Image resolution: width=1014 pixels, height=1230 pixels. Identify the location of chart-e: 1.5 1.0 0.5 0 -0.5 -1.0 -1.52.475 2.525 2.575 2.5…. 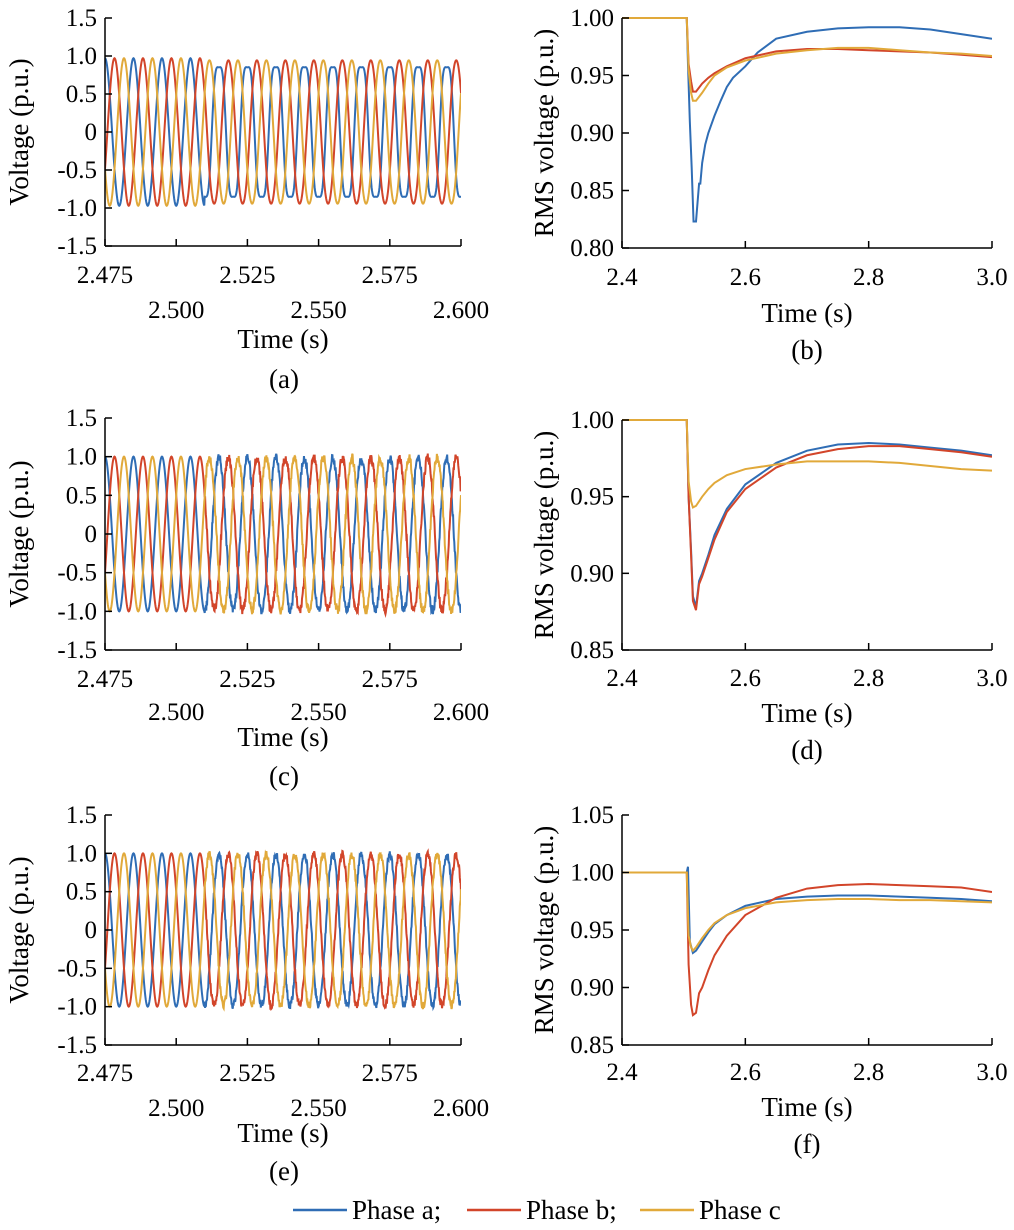
(246, 994).